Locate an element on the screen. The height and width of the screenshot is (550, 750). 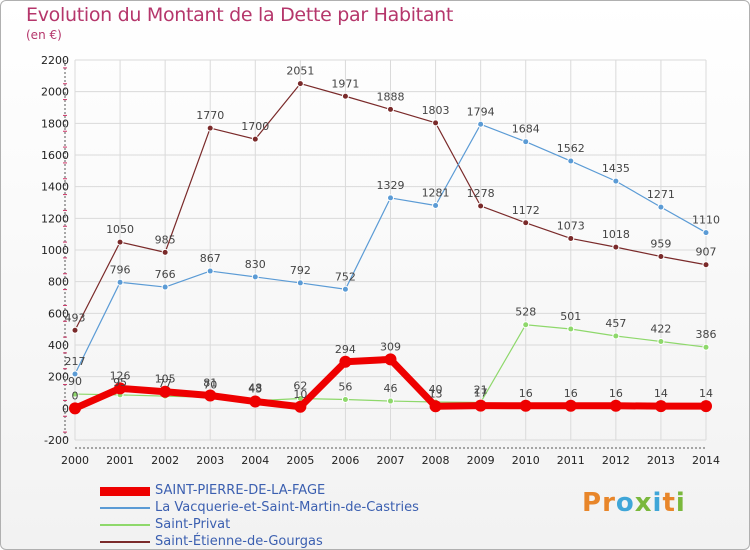
data-label: 46 is located at coordinates (391, 388).